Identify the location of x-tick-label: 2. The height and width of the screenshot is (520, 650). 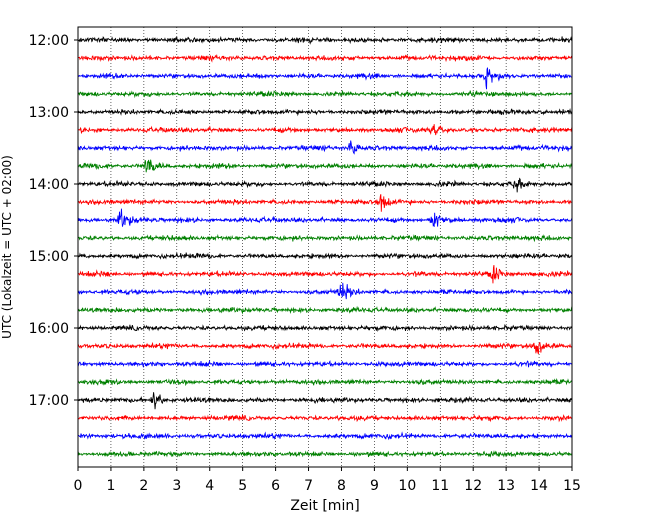
(143, 486).